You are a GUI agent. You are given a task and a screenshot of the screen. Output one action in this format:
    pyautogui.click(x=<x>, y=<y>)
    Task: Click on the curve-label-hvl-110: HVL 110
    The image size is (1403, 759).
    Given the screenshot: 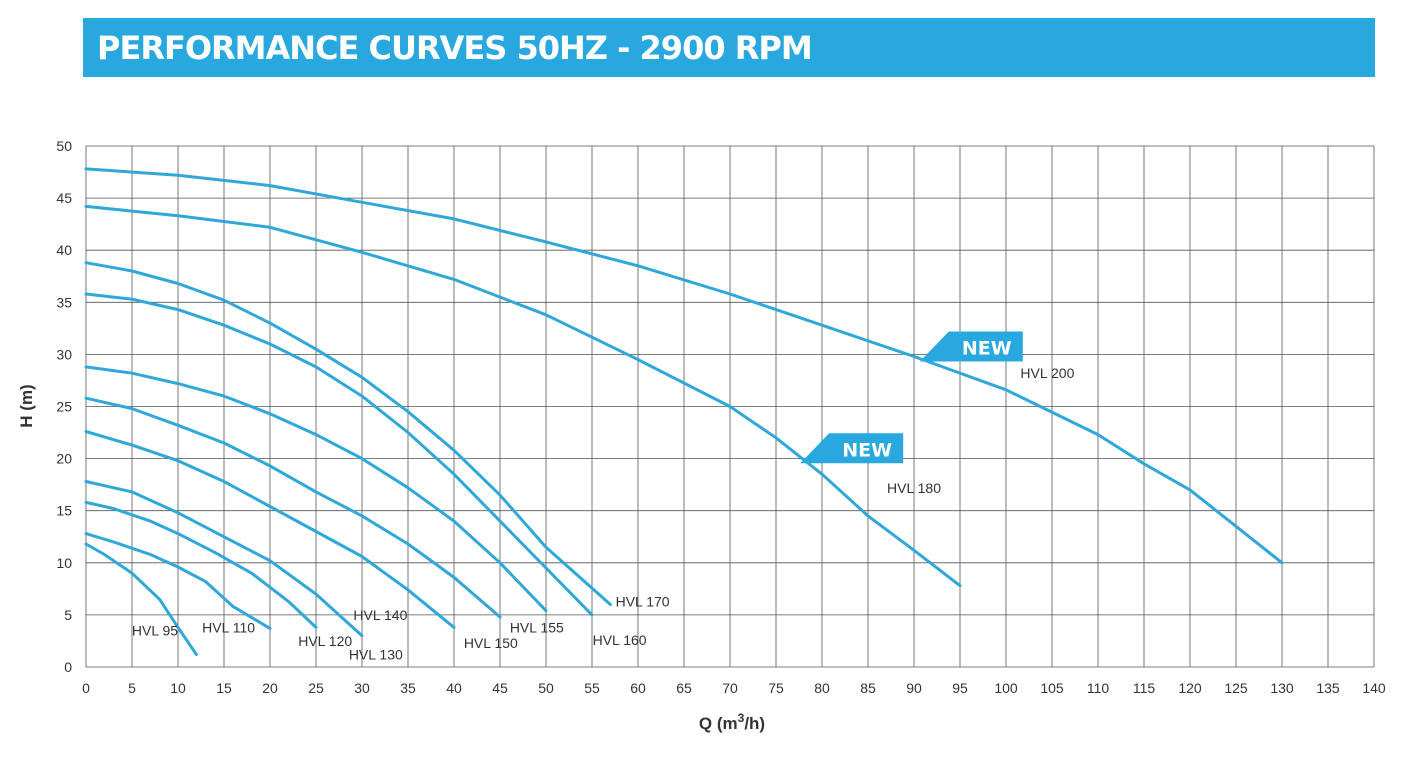 What is the action you would take?
    pyautogui.click(x=228, y=627)
    